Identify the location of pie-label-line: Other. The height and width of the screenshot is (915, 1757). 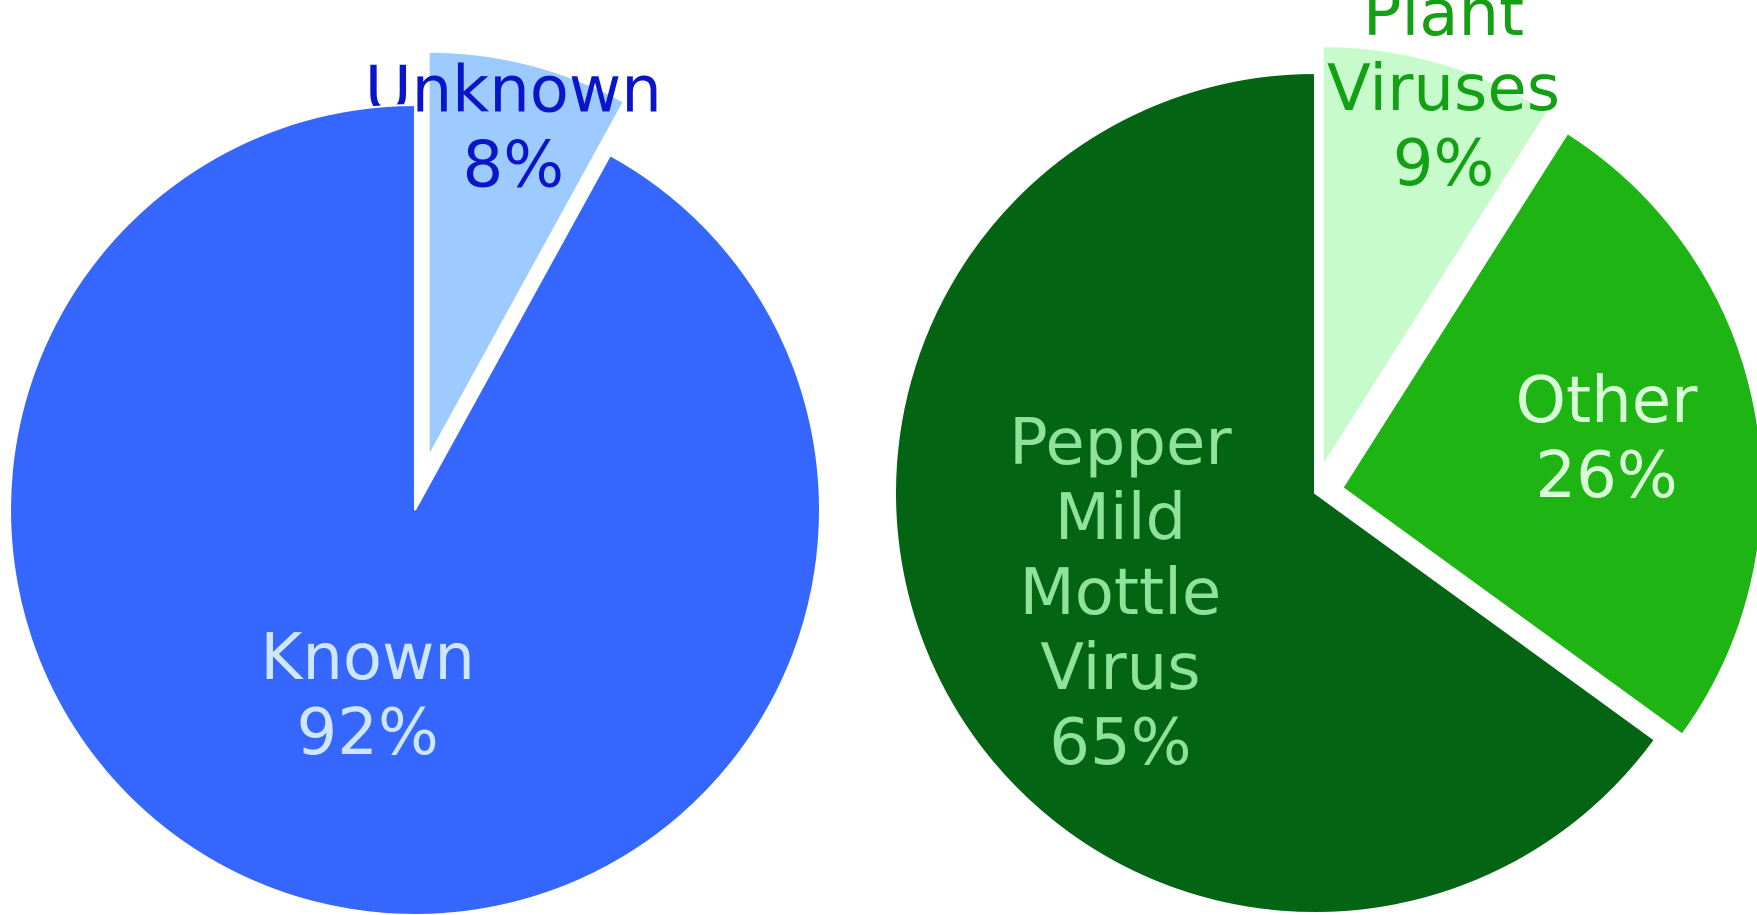
(1607, 401).